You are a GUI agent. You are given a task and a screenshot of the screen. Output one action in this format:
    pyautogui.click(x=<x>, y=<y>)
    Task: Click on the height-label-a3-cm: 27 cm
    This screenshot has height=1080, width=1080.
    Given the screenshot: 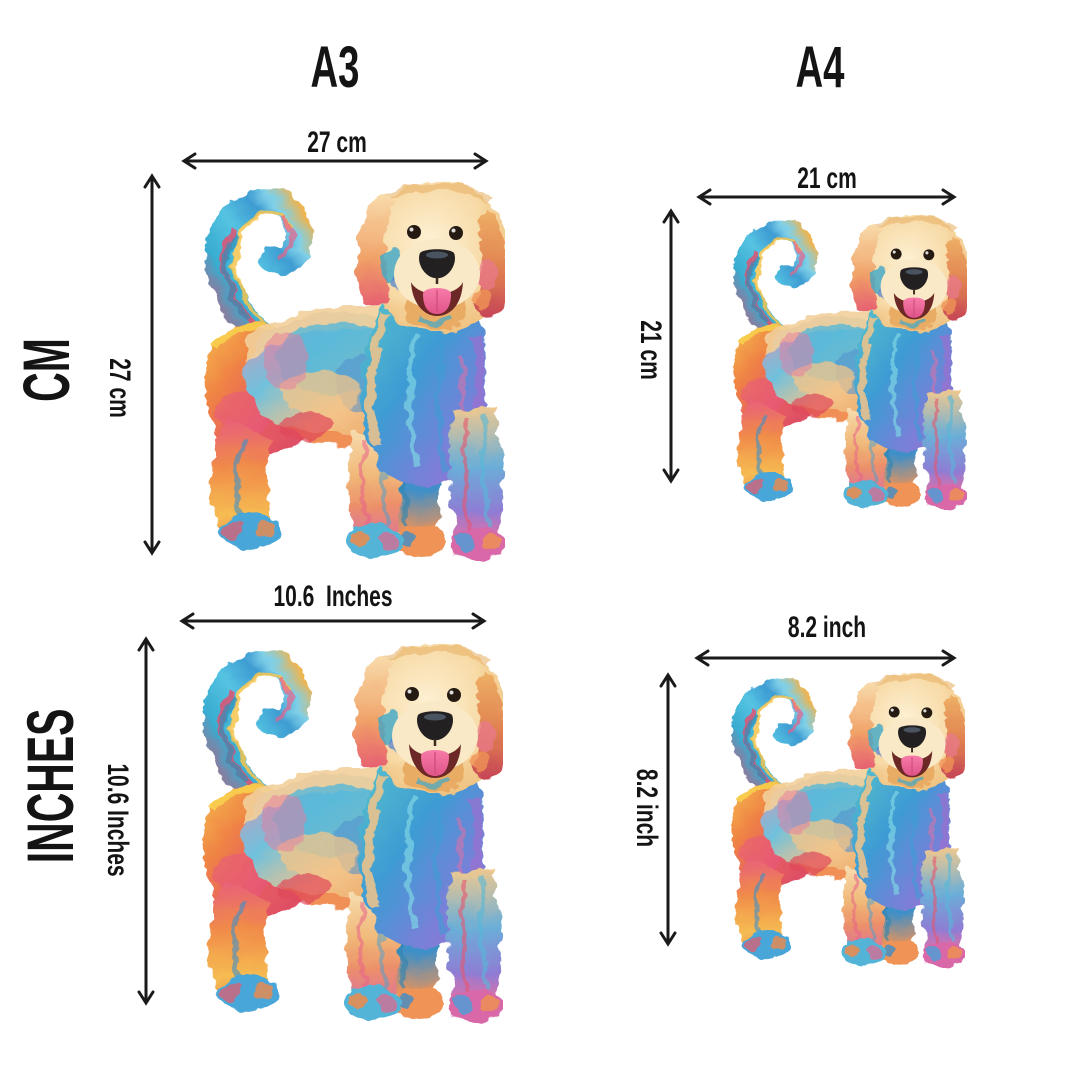 What is the action you would take?
    pyautogui.click(x=119, y=388)
    